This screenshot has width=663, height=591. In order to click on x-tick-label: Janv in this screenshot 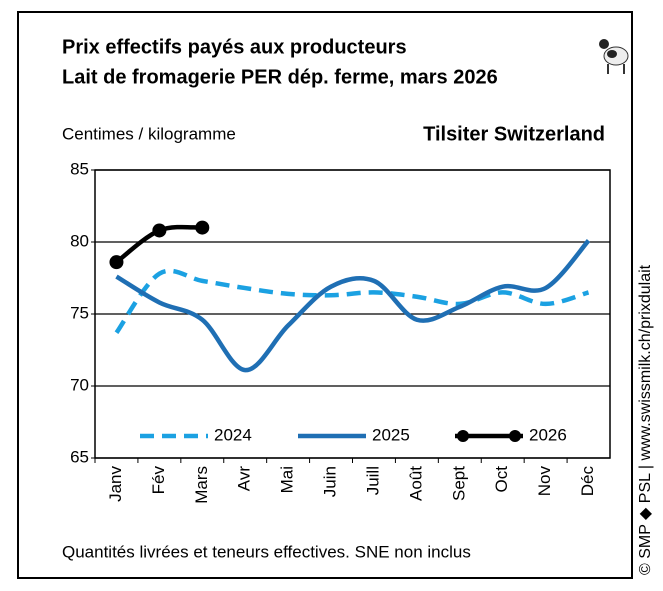, I will do `click(115, 484)`.